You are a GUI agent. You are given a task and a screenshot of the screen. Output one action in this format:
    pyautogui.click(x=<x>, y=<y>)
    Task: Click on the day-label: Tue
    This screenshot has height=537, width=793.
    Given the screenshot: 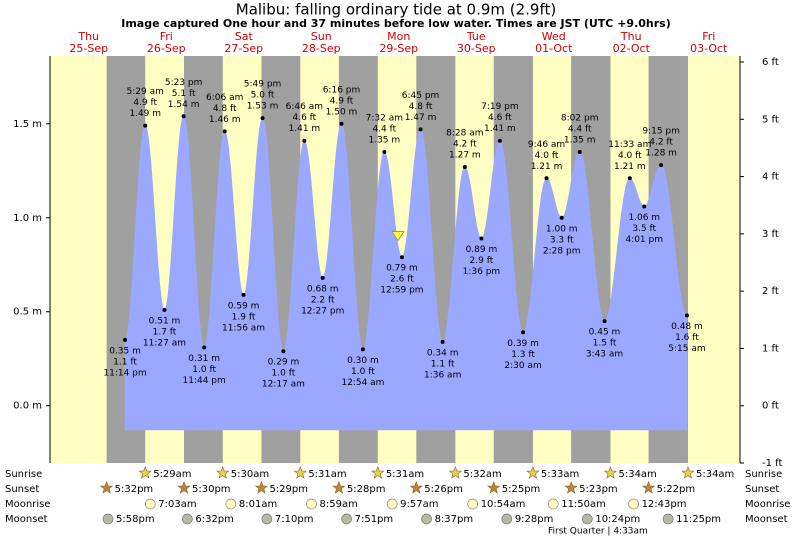 What is the action you would take?
    pyautogui.click(x=476, y=36)
    